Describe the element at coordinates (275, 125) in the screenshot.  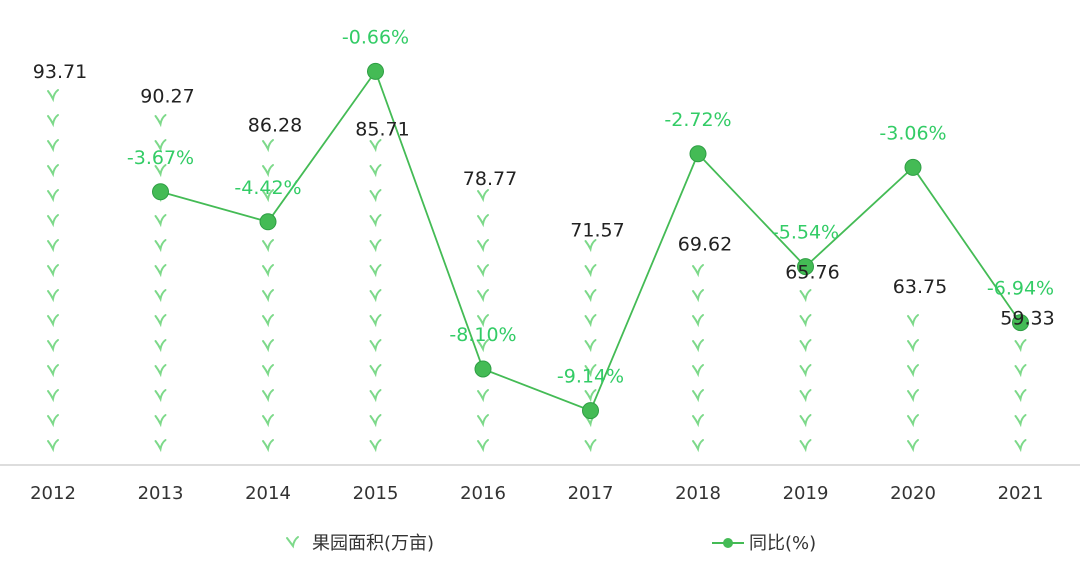
I see `bar-value-label: 86.28` at that location.